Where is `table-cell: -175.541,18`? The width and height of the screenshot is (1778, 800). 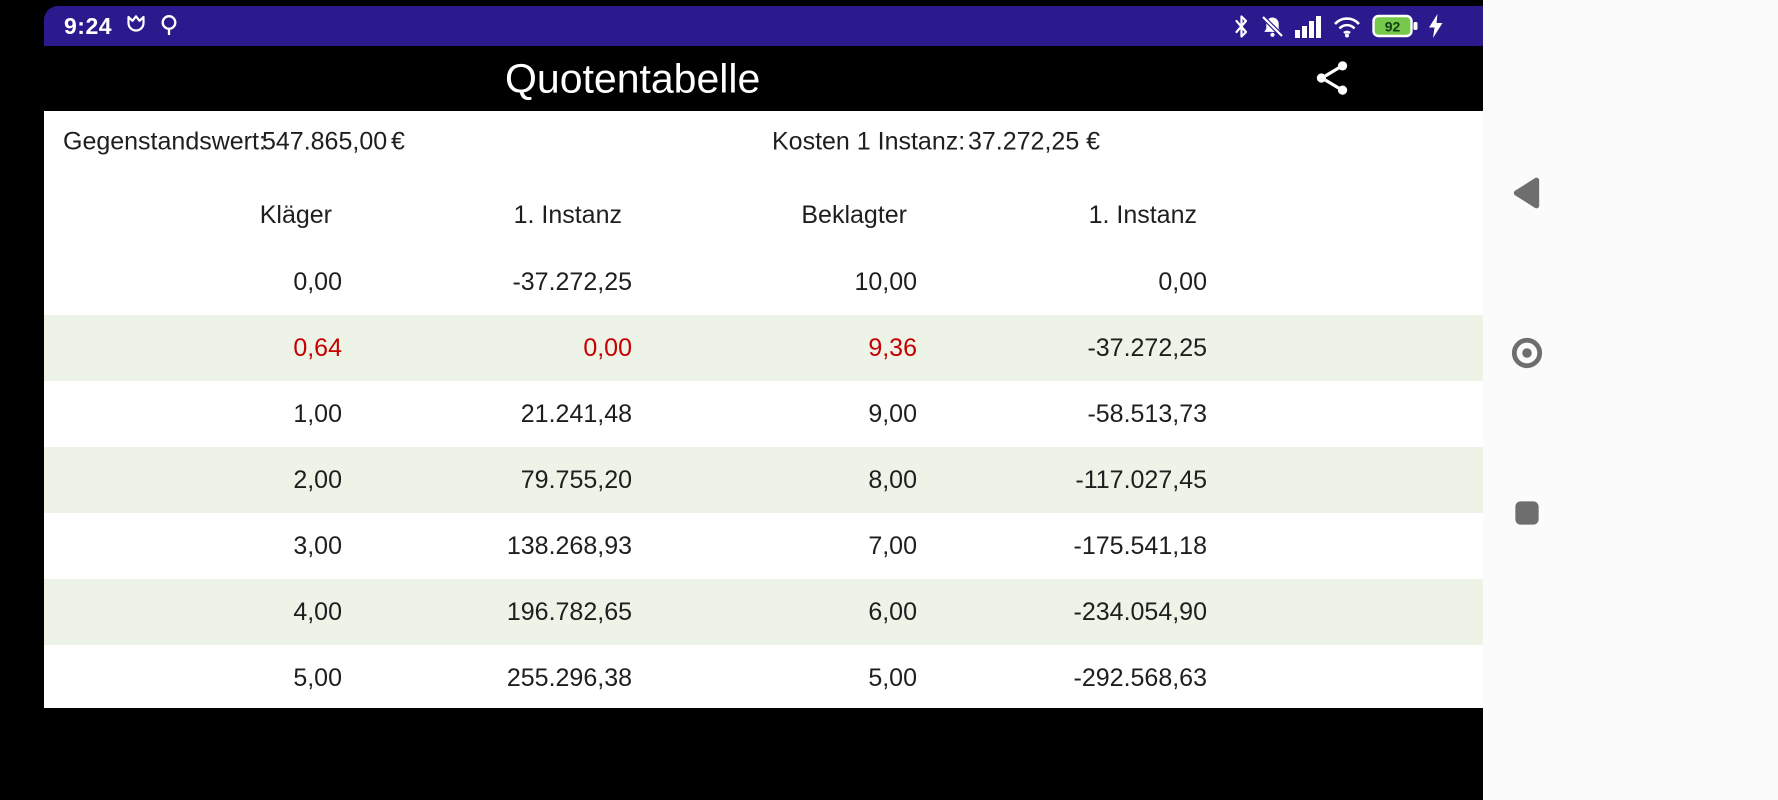 table-cell: -175.541,18 is located at coordinates (1140, 546).